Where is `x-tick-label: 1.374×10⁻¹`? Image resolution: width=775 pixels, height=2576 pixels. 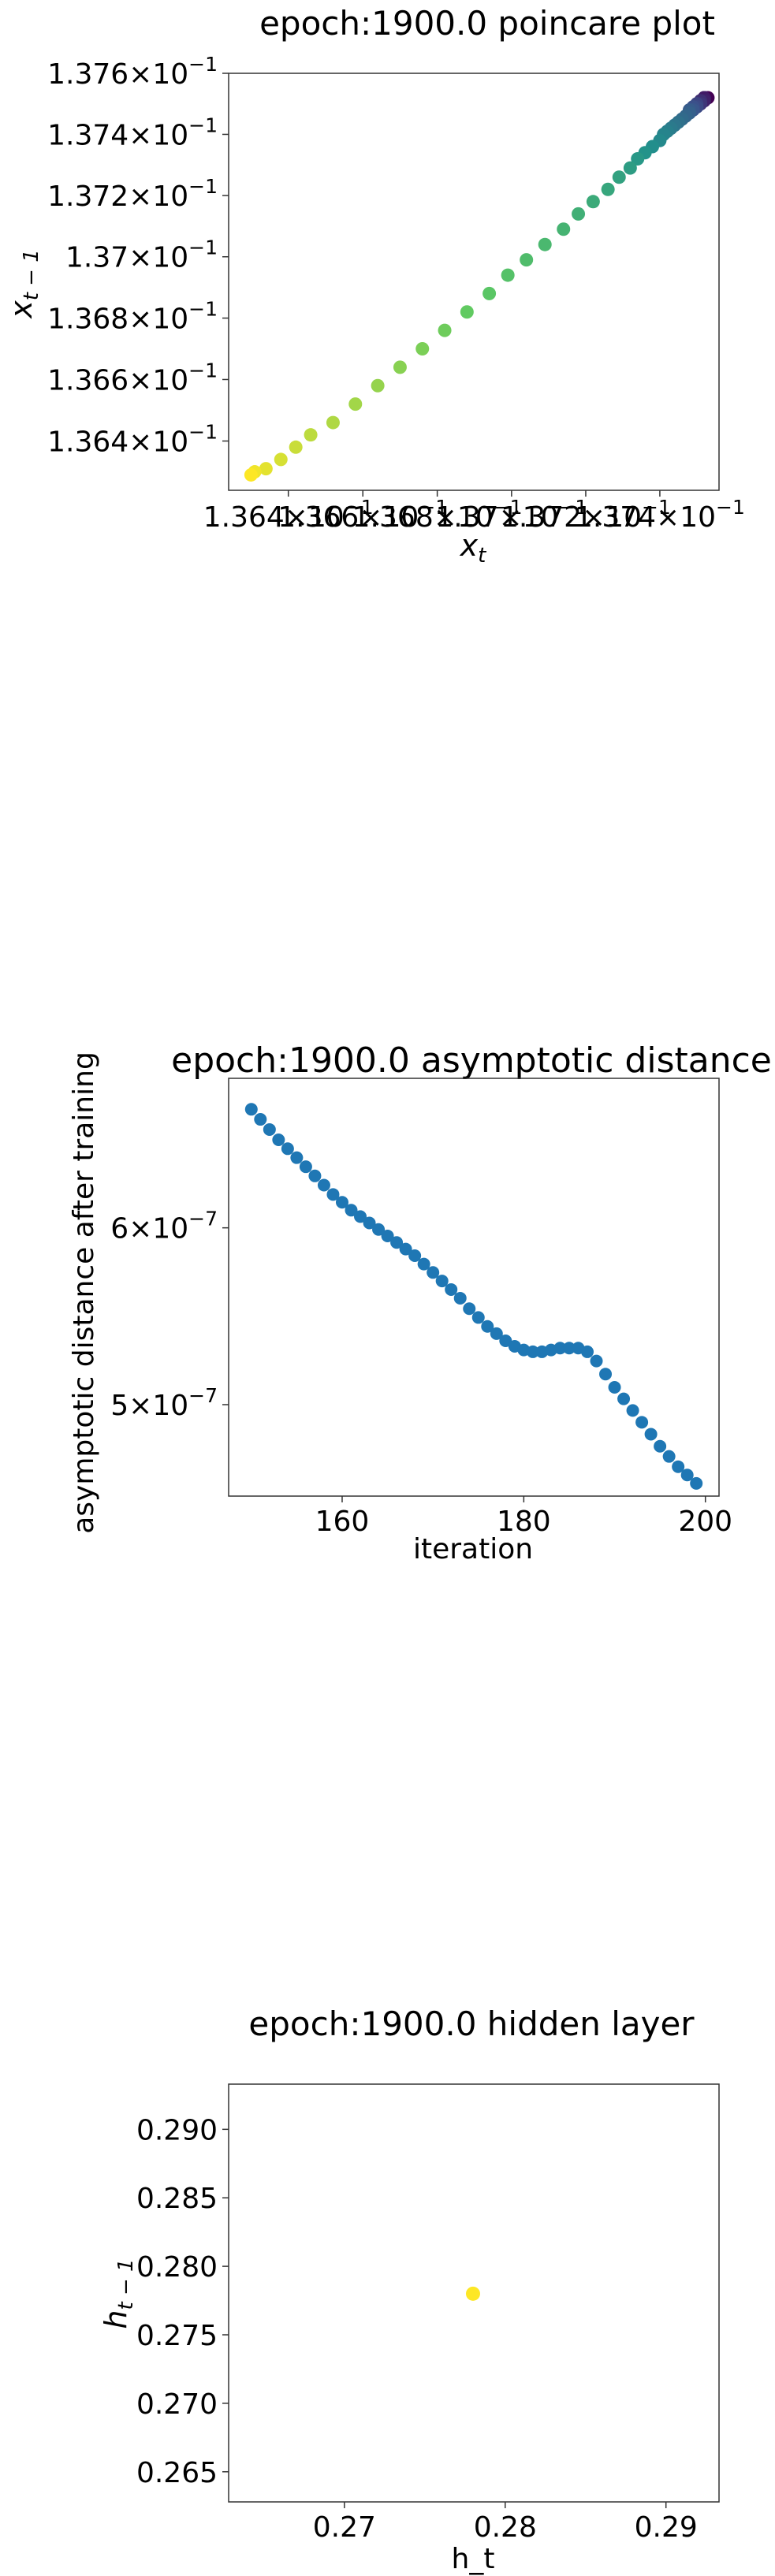 x-tick-label: 1.374×10⁻¹ is located at coordinates (660, 515).